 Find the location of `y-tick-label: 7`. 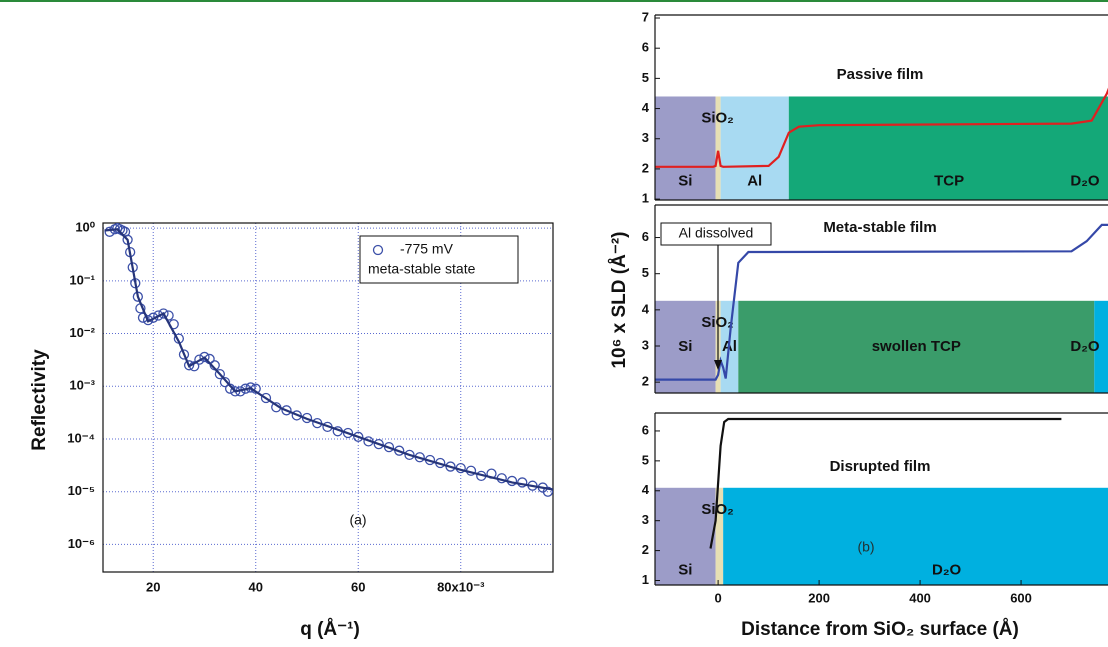

y-tick-label: 7 is located at coordinates (645, 16).